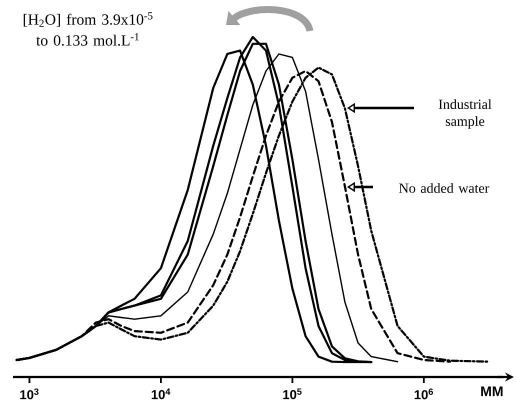 This screenshot has height=407, width=516. What do you see at coordinates (444, 188) in the screenshot?
I see `annotation: No added water` at bounding box center [444, 188].